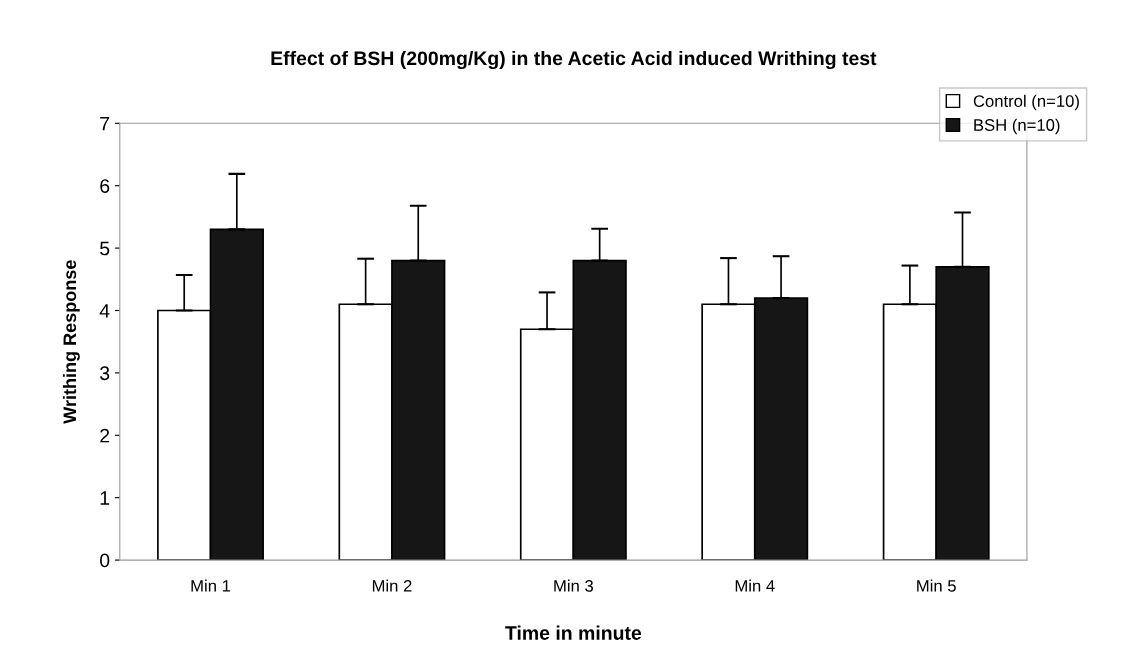  I want to click on y-axis-title: Writhing Response, so click(71, 342).